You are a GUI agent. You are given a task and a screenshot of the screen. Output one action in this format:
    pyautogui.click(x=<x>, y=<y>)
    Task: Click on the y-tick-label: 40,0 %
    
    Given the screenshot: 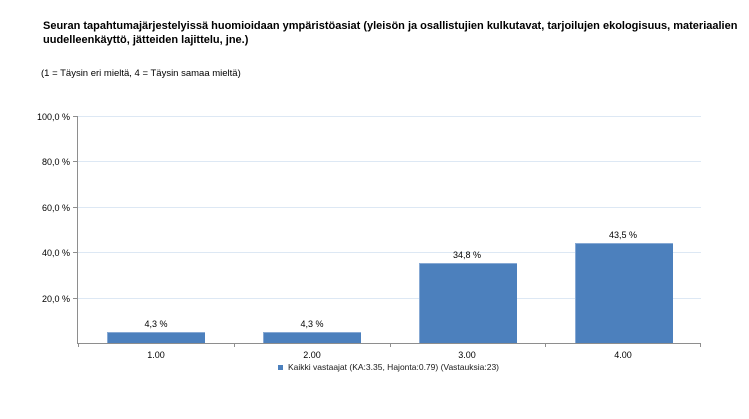 What is the action you would take?
    pyautogui.click(x=55, y=252)
    